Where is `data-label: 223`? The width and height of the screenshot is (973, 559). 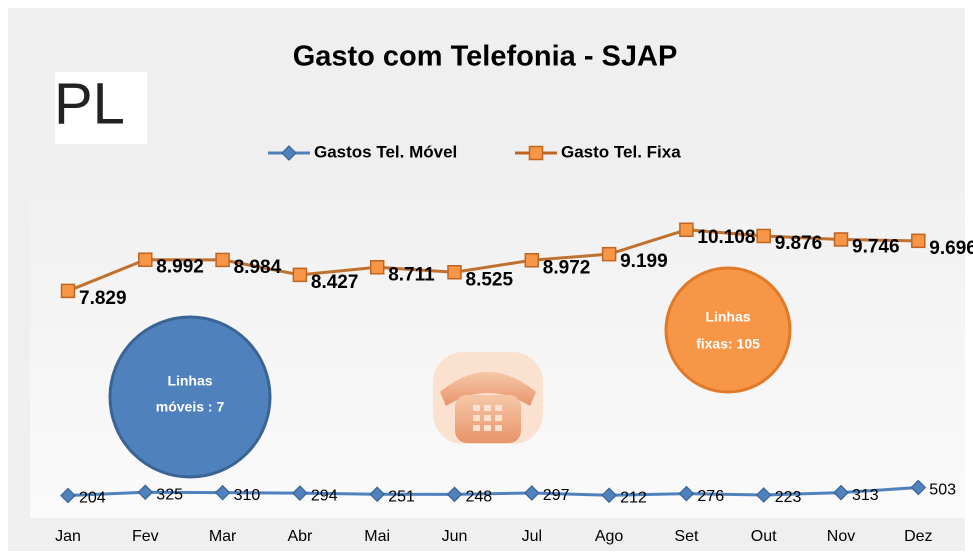
data-label: 223 is located at coordinates (788, 497).